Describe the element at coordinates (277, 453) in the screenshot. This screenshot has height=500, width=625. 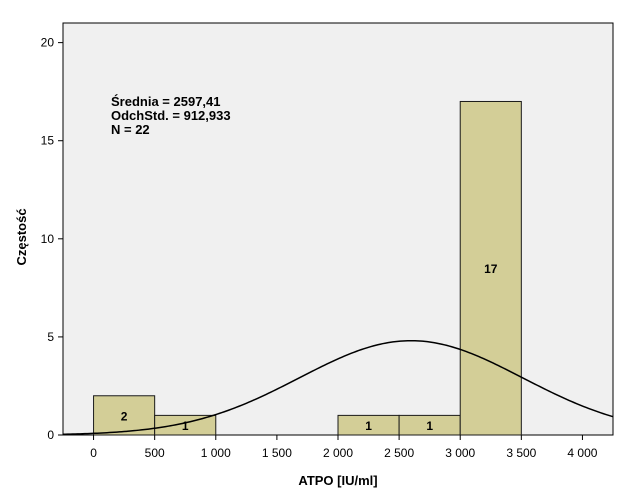
I see `x-tick-label: 1 500` at that location.